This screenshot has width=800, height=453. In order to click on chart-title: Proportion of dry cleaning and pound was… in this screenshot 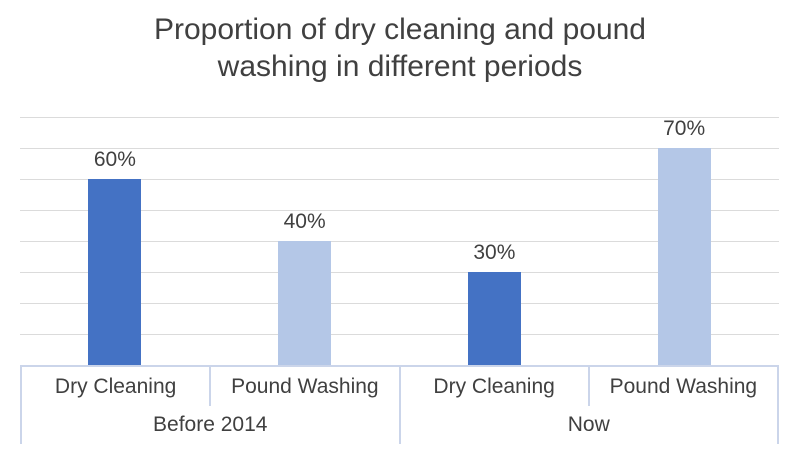, I will do `click(399, 48)`.